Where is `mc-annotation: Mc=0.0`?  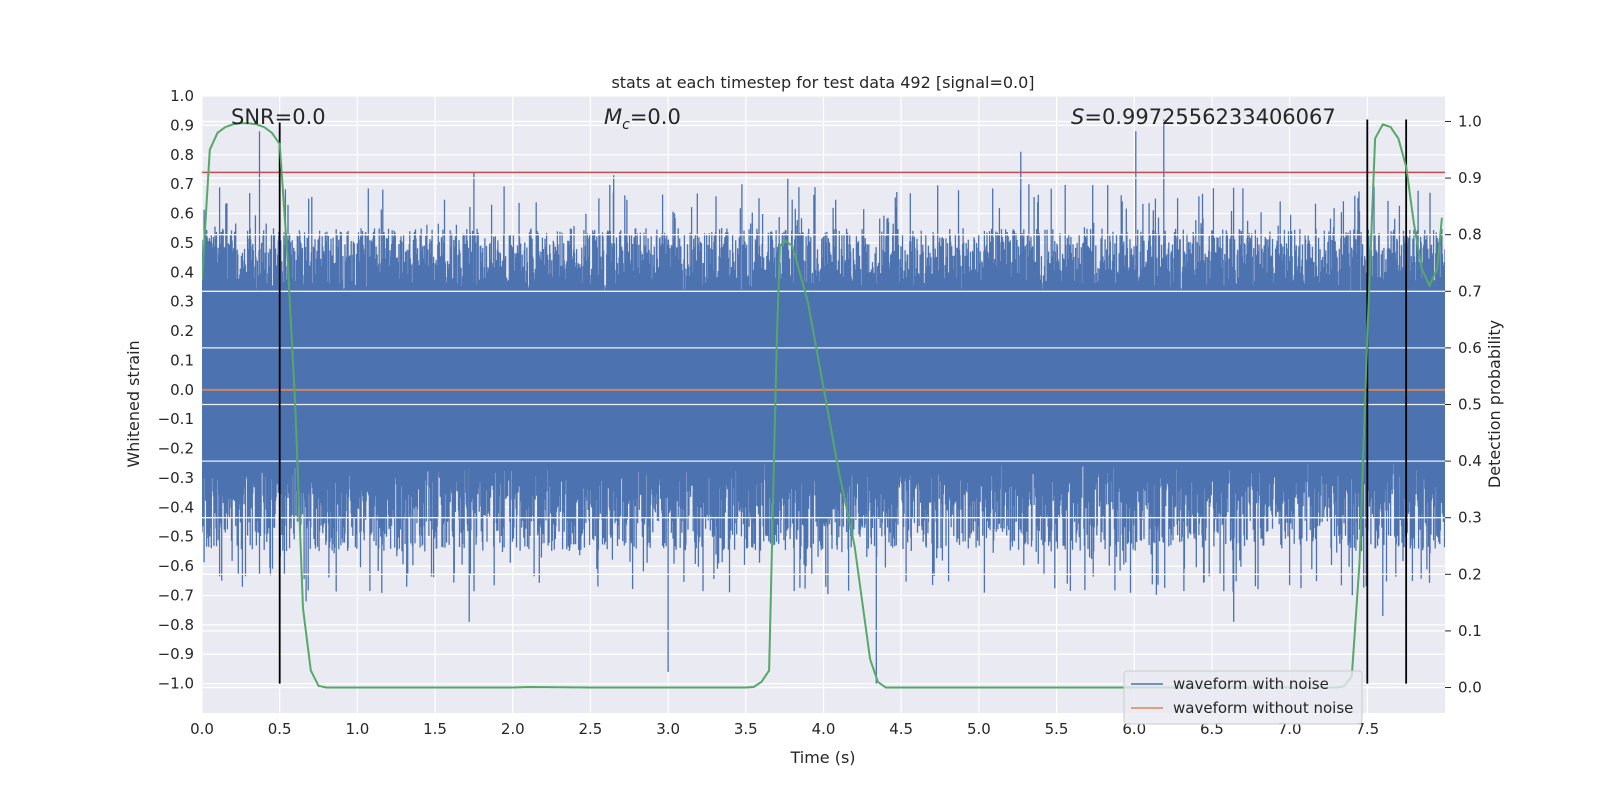 mc-annotation: Mc=0.0 is located at coordinates (642, 119).